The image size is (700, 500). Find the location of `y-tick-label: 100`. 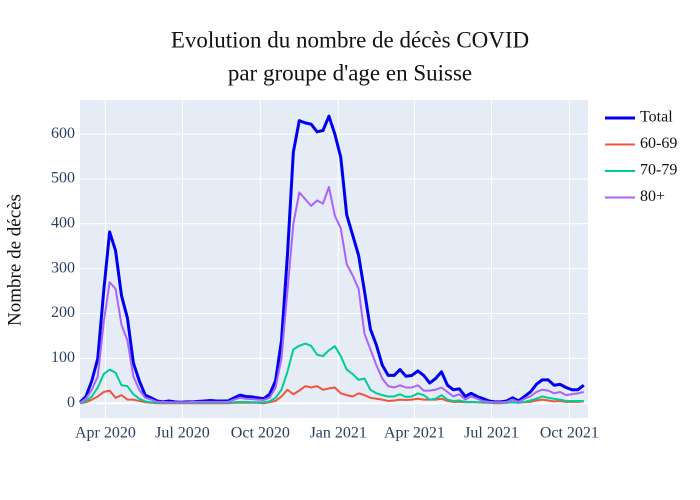

y-tick-label: 100 is located at coordinates (63, 357).